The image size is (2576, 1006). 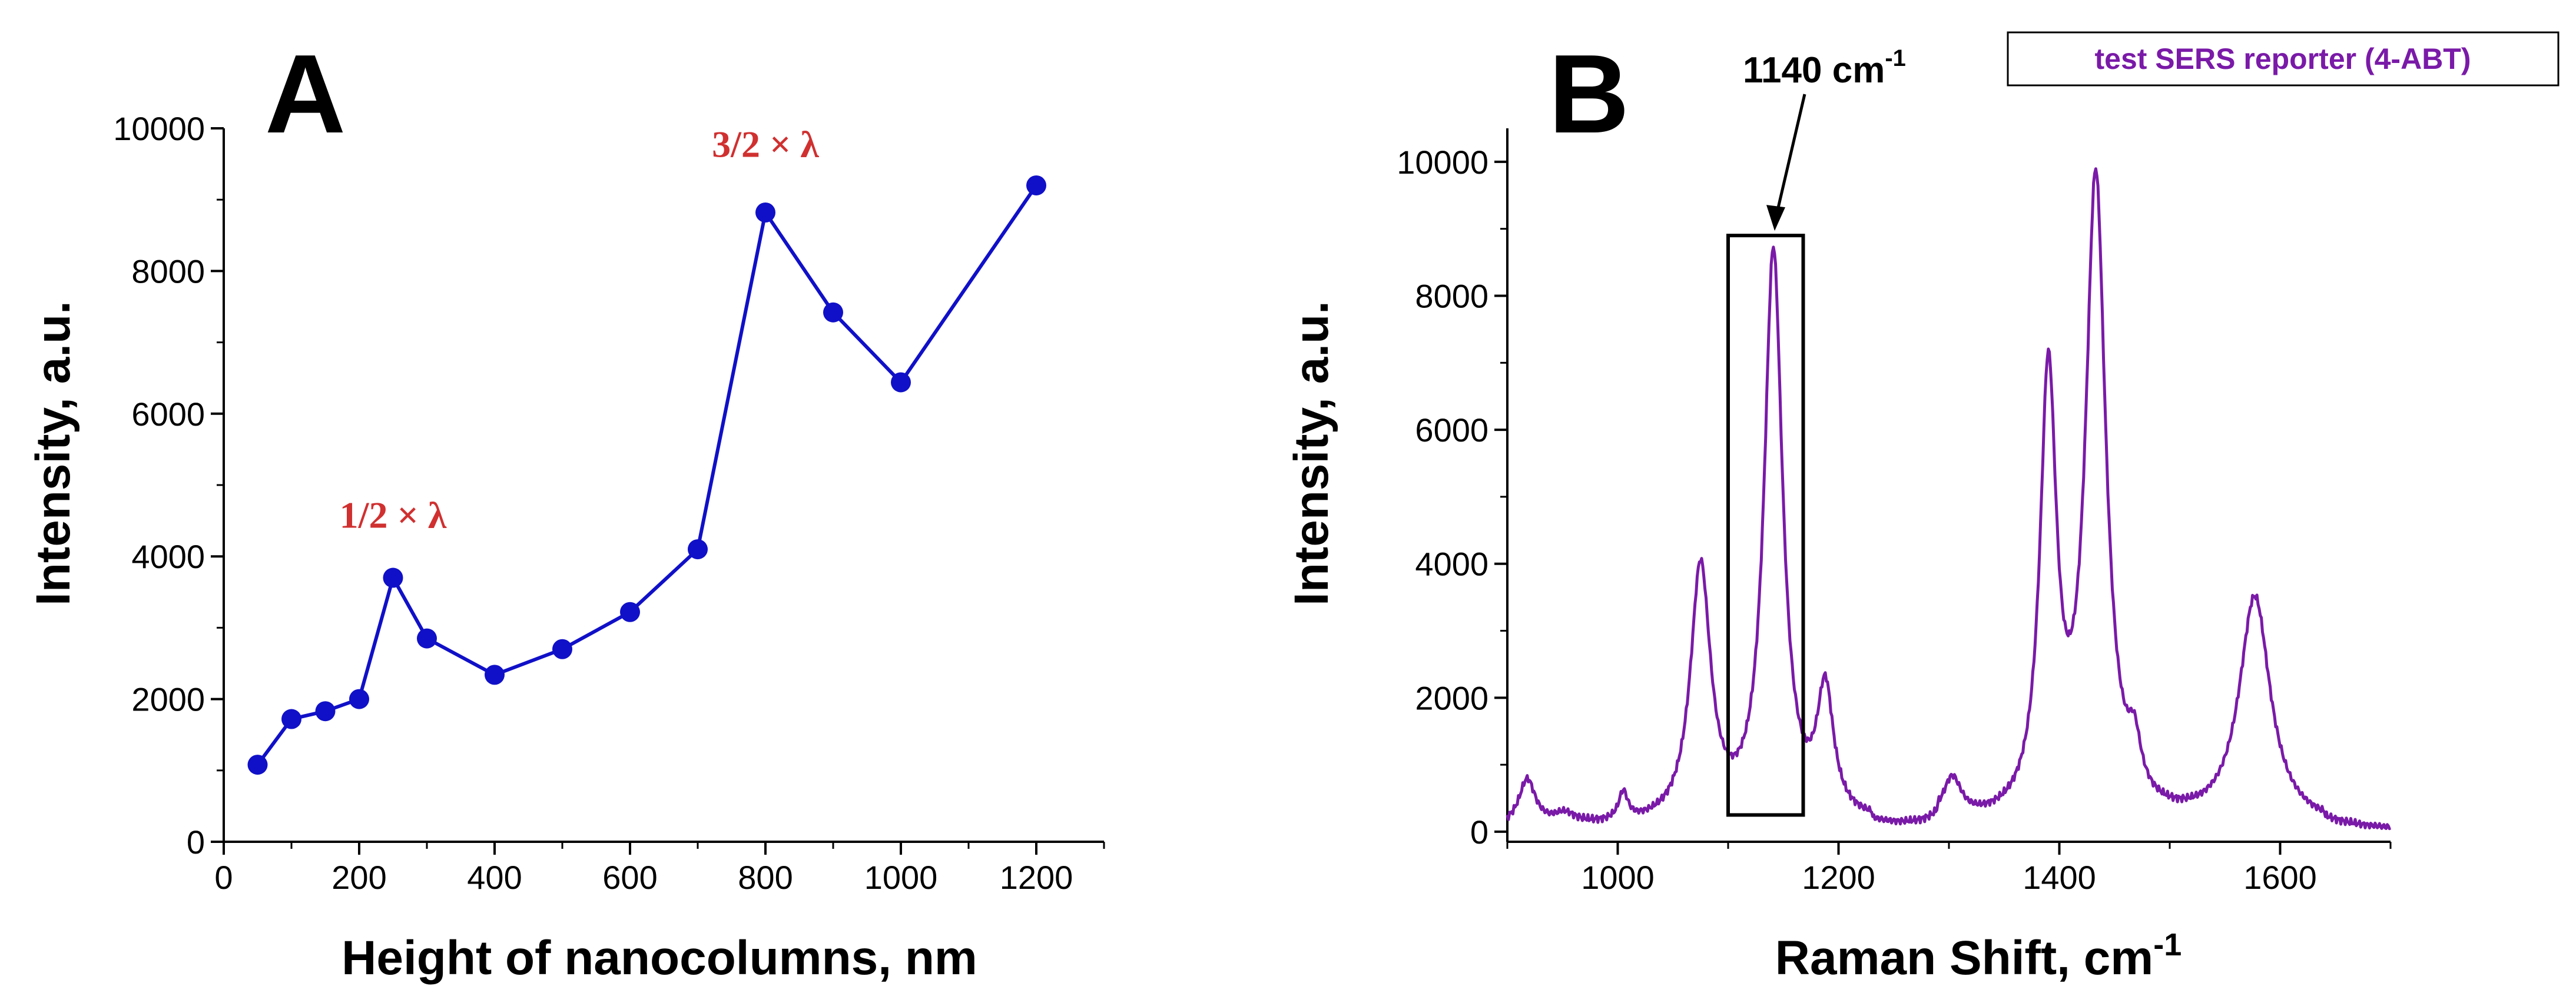 What do you see at coordinates (393, 515) in the screenshot?
I see `panel-a-annotation: 1/2 × λ` at bounding box center [393, 515].